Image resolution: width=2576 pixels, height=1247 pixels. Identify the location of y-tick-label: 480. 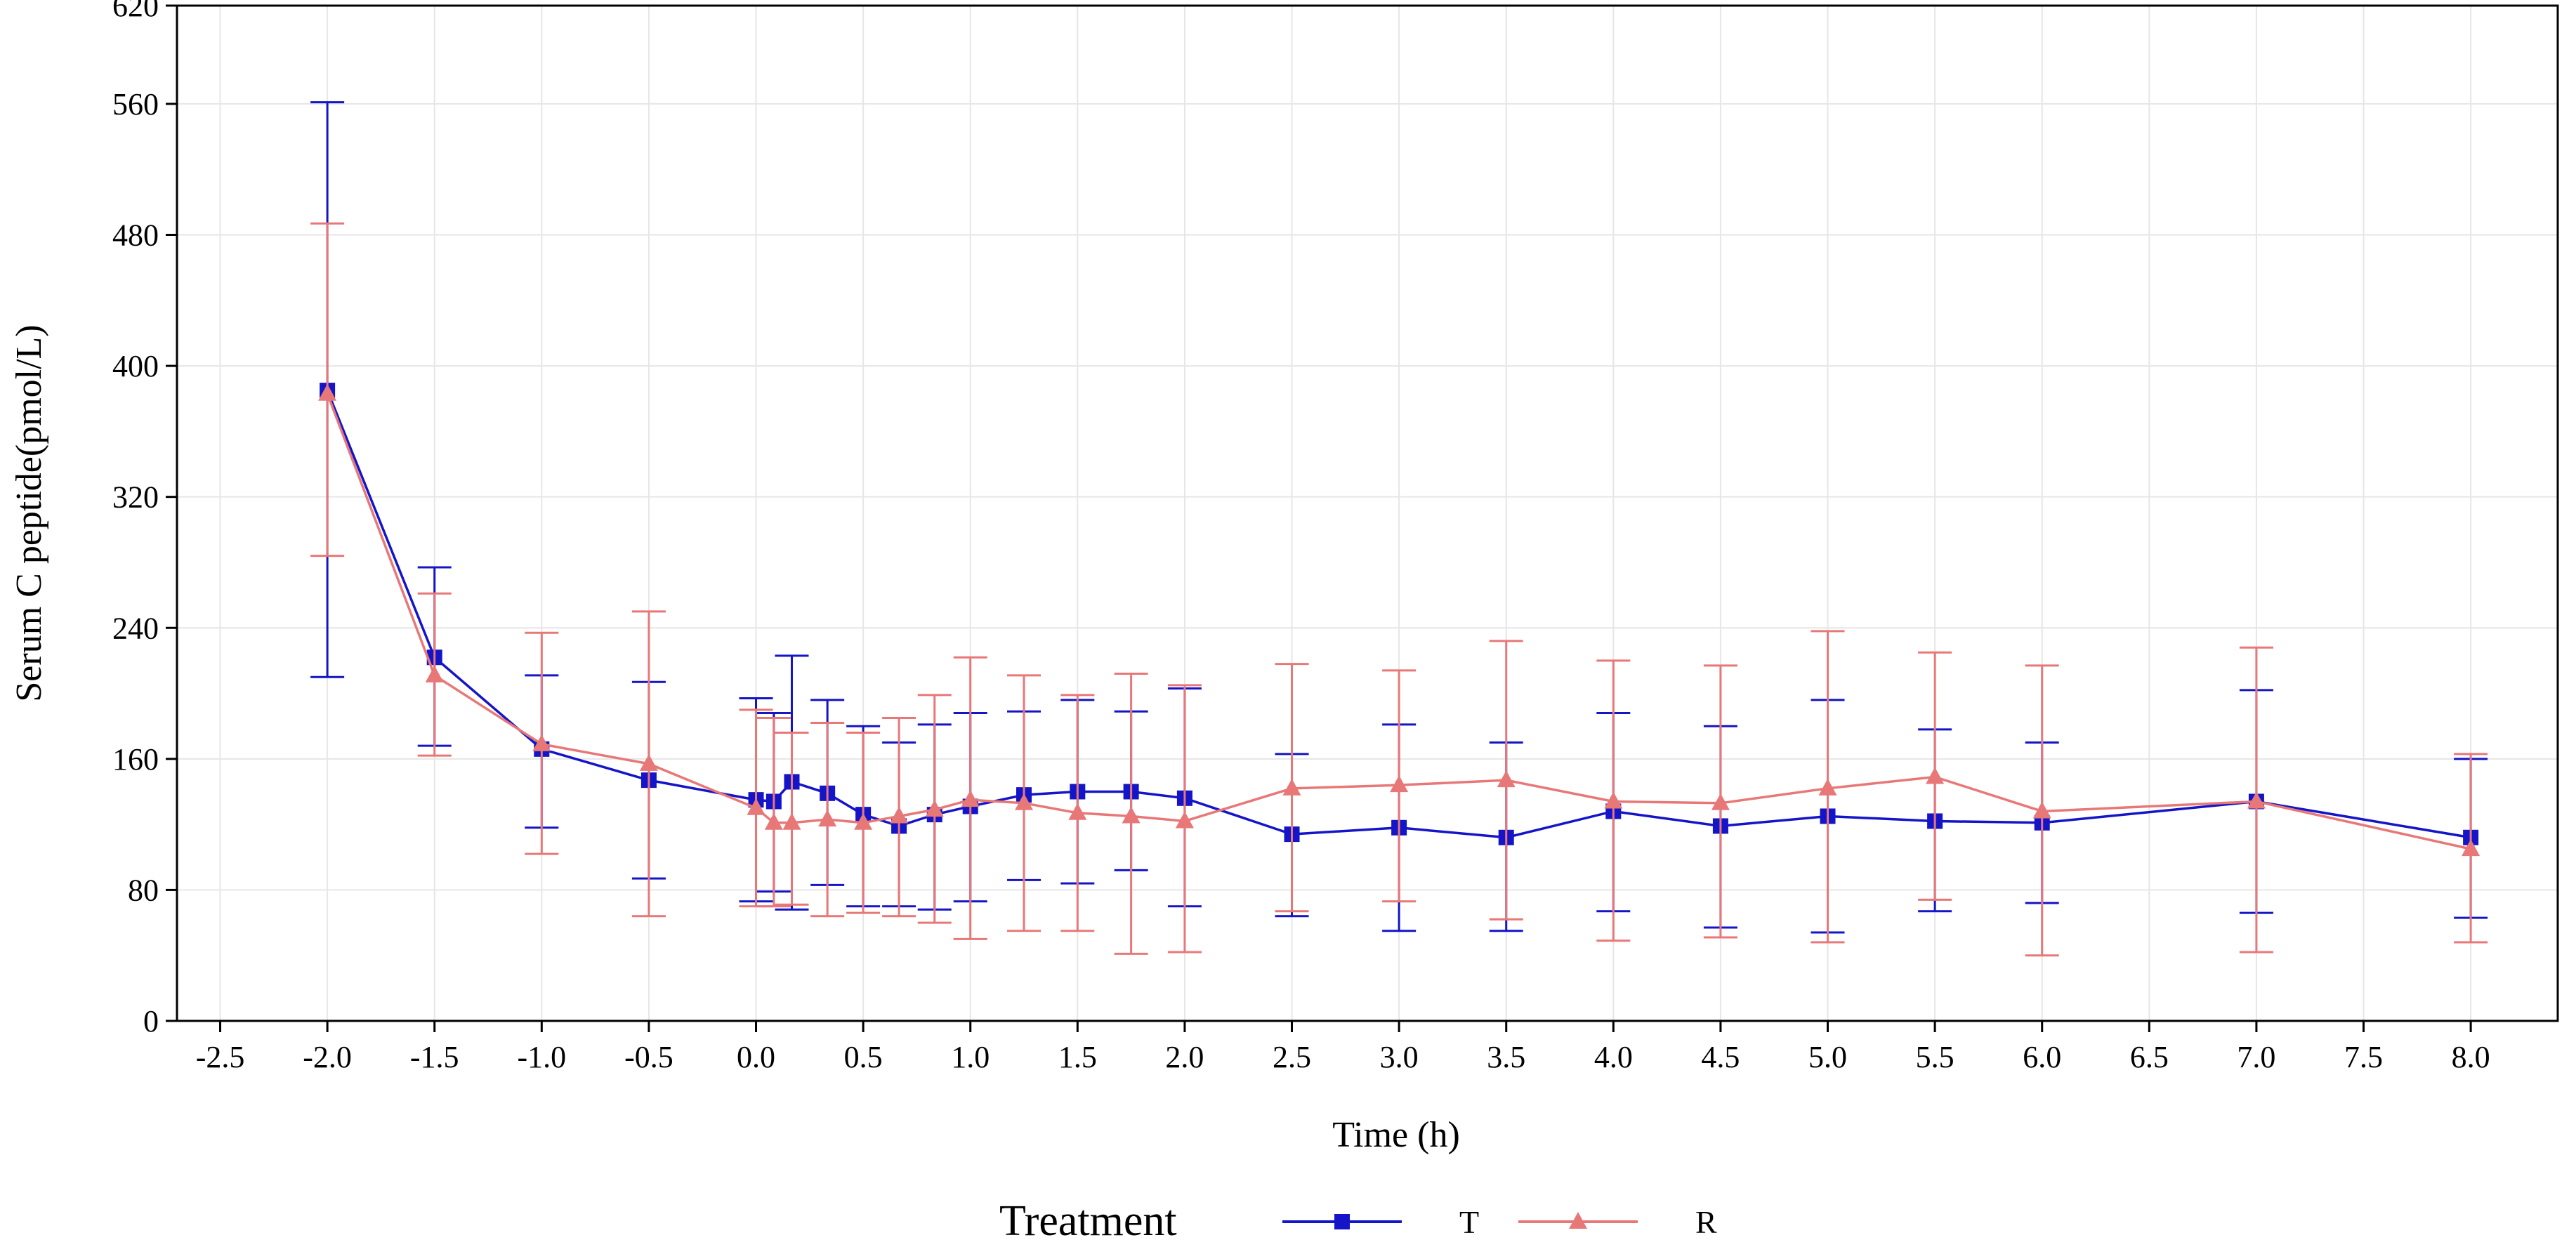
(135, 235).